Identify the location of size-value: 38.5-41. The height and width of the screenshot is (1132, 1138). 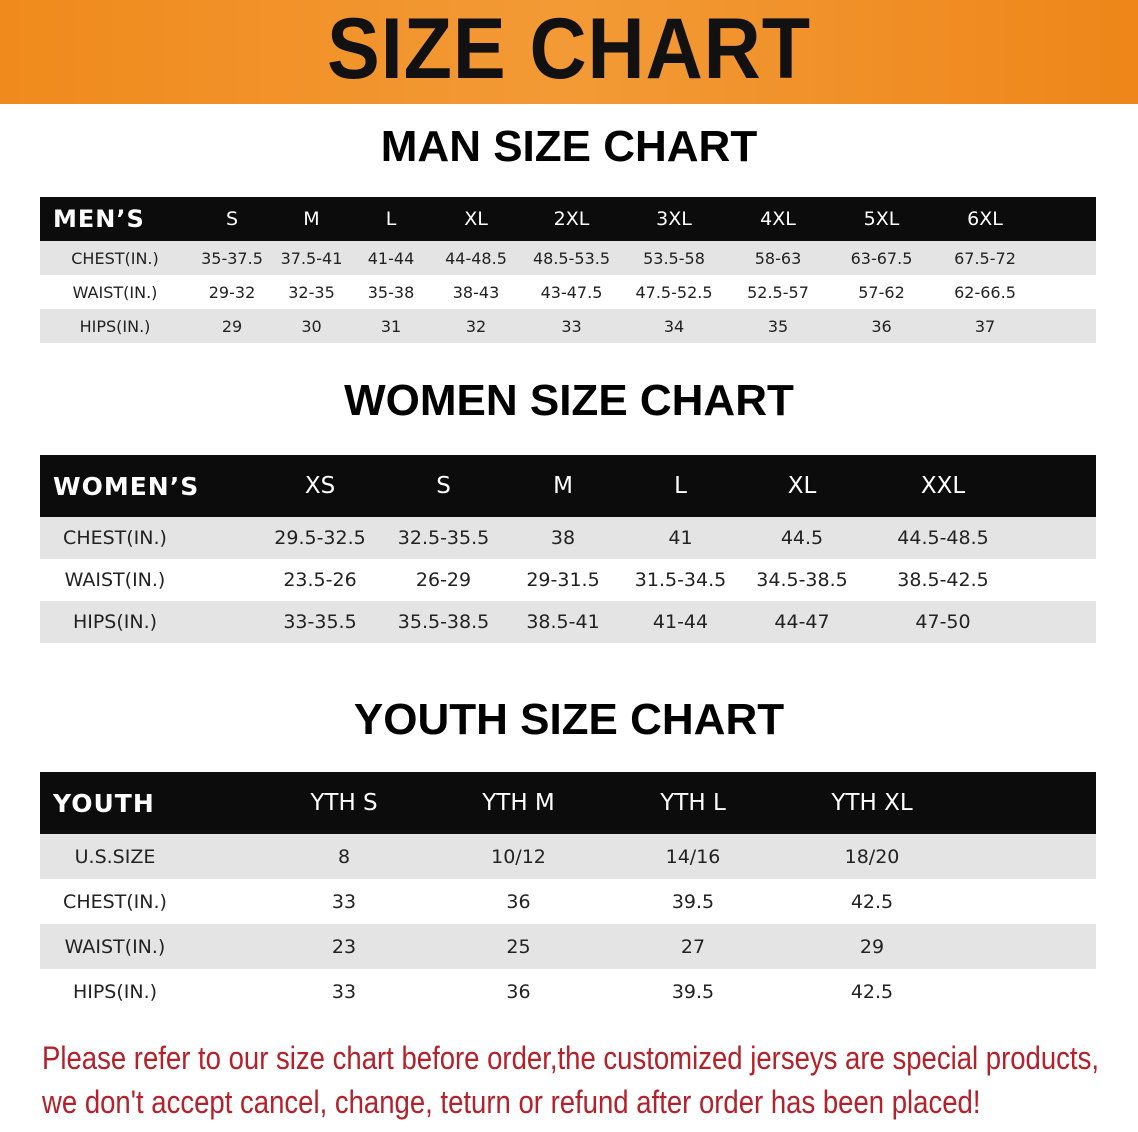
(563, 622).